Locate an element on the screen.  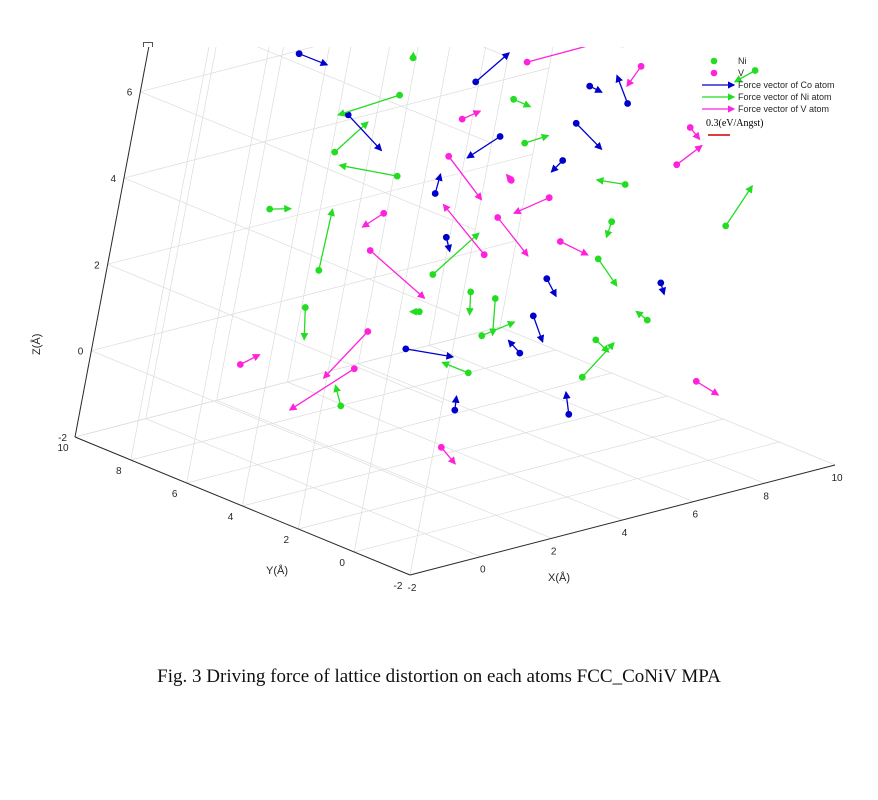
legend-label-ni-force: Force vector of Ni atom is located at coordinates (785, 97).